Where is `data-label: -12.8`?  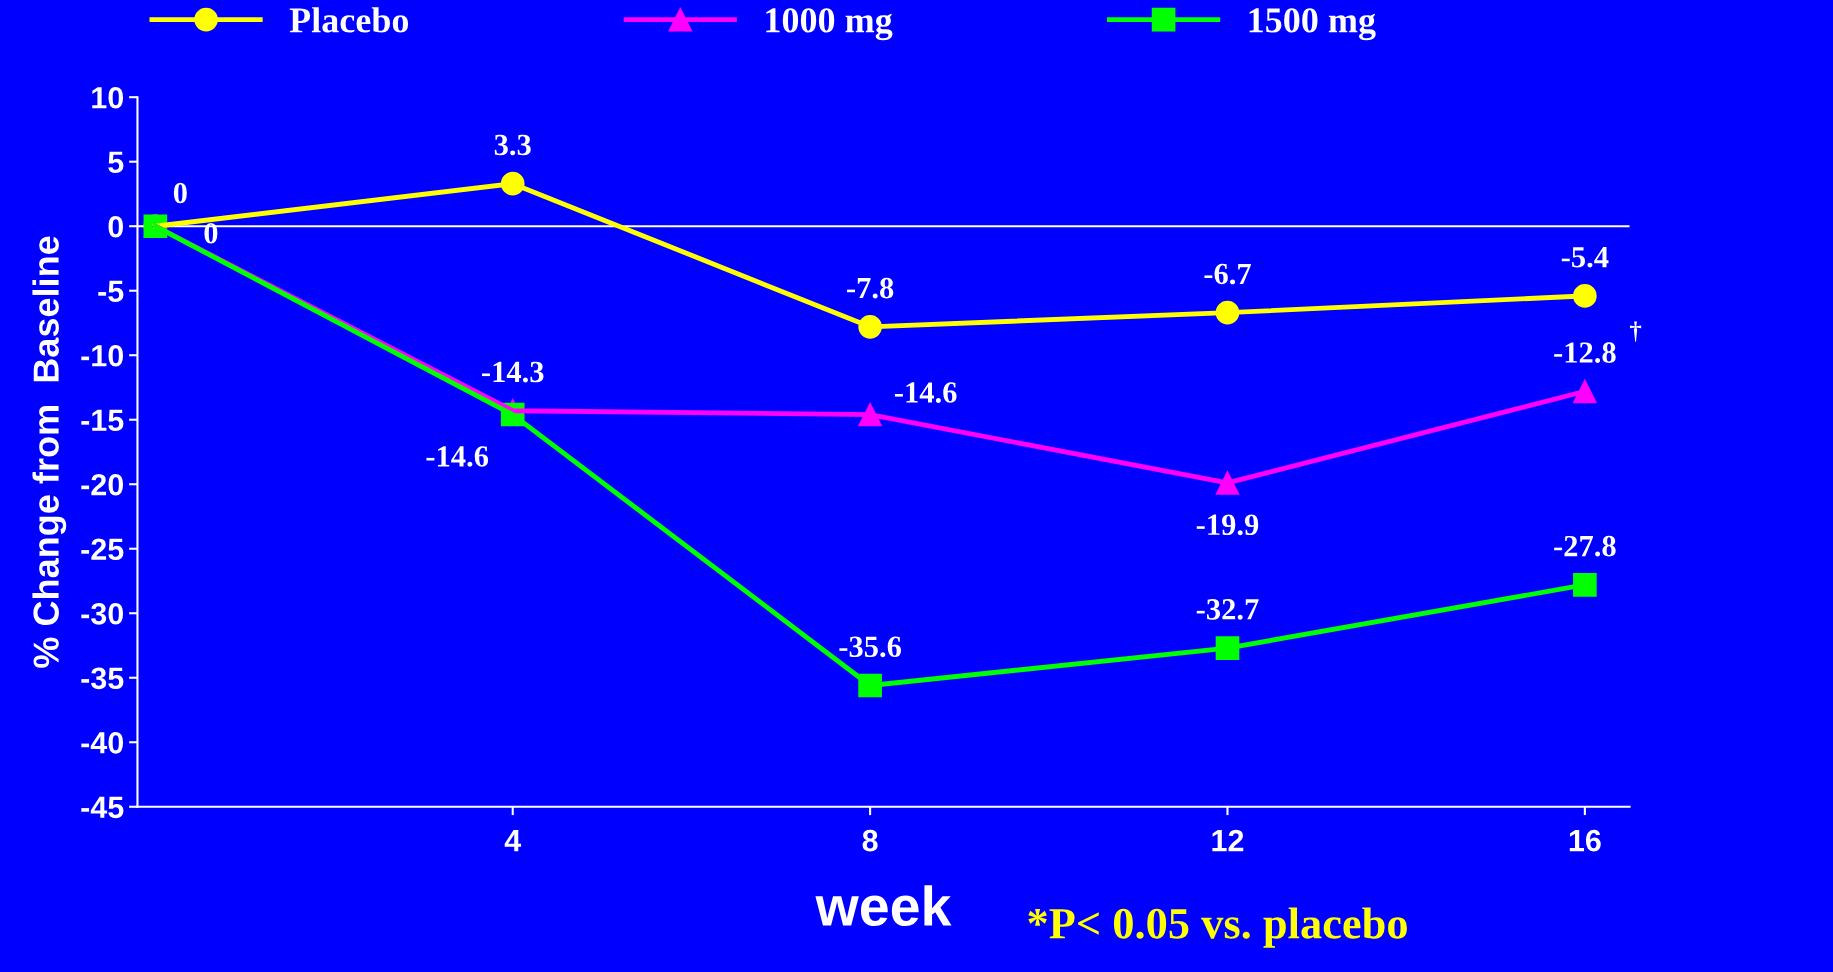
data-label: -12.8 is located at coordinates (1585, 353).